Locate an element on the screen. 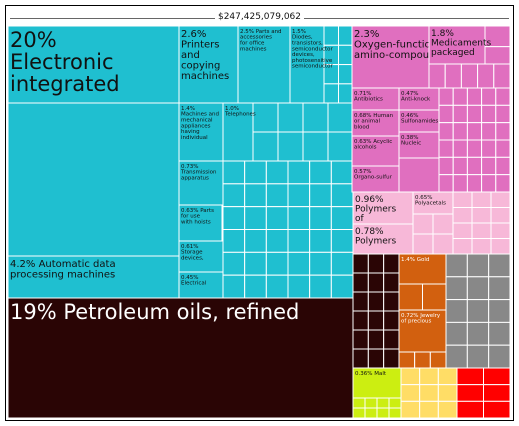 This screenshot has height=426, width=519. leaf-label-8: 0.63% Parts for use with hoists is located at coordinates (197, 217).